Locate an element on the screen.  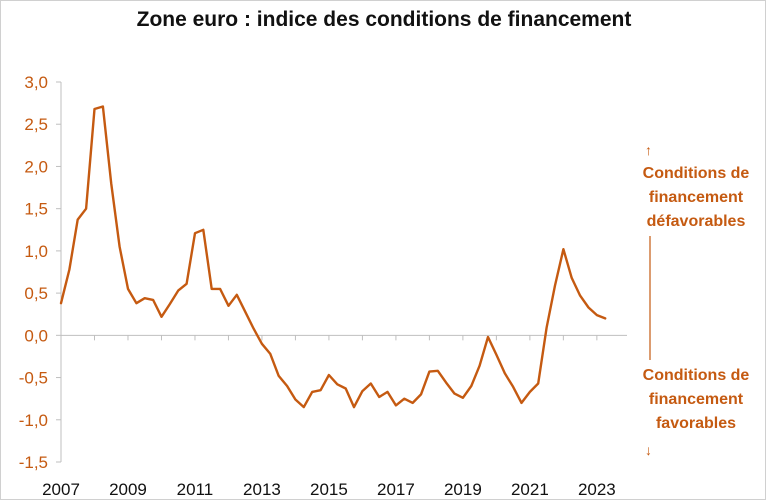
annotation-favorable-line-1: Conditions de is located at coordinates (696, 375).